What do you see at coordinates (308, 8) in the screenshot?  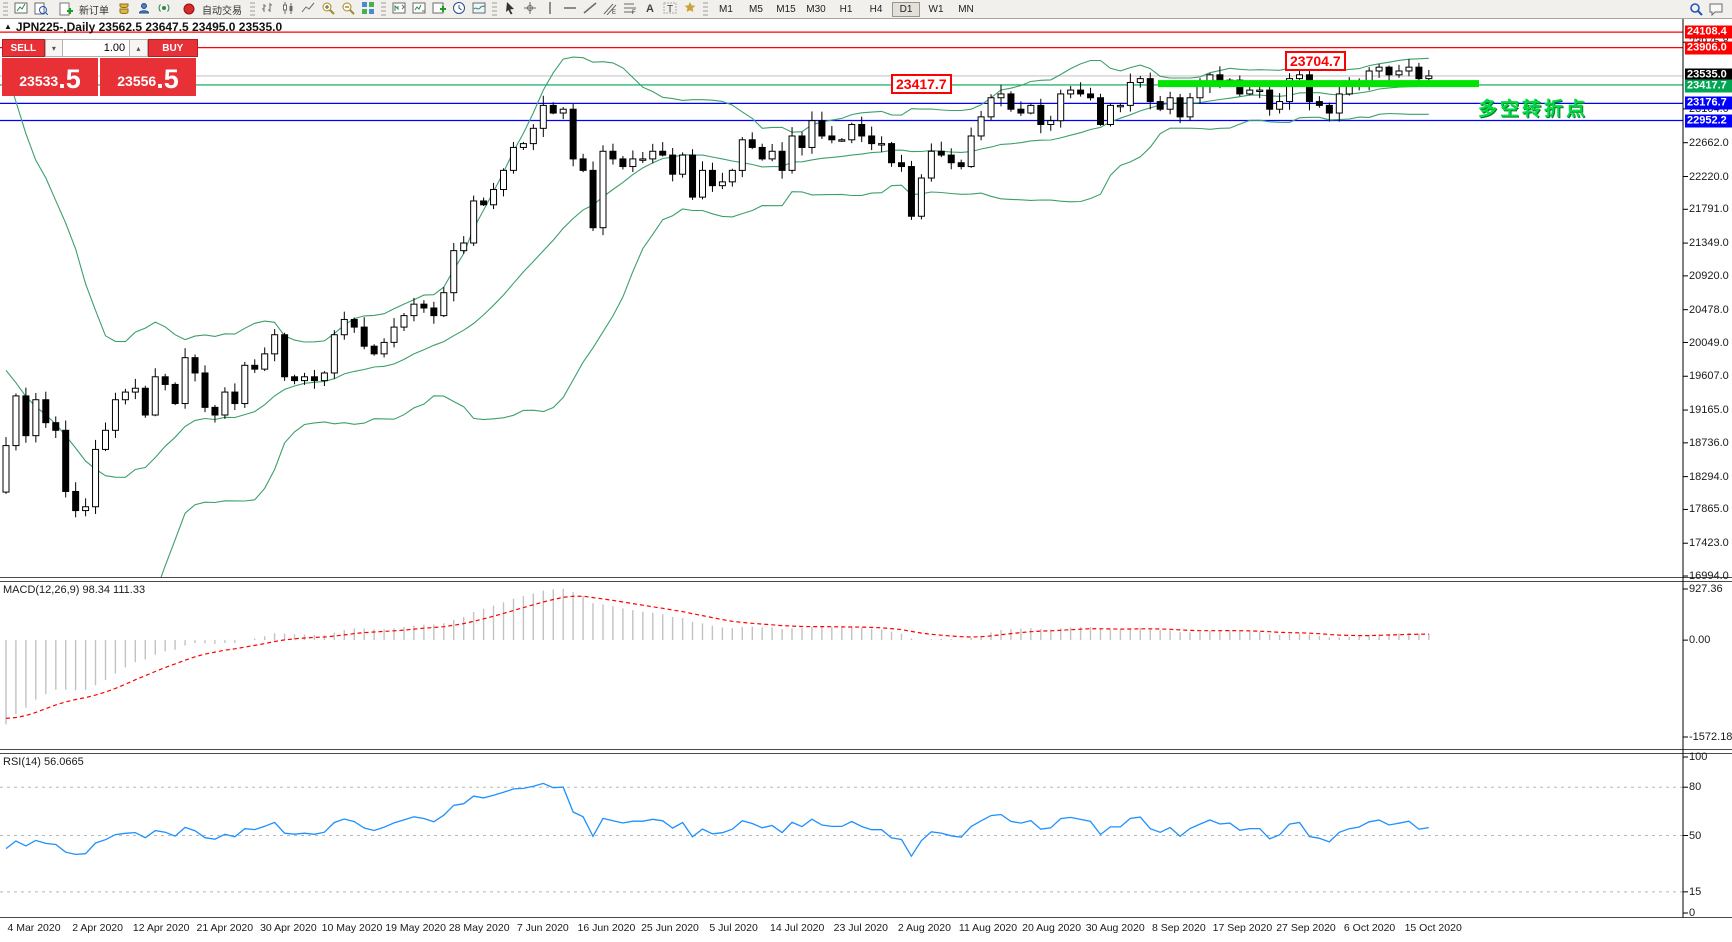 I see `line-chart-icon` at bounding box center [308, 8].